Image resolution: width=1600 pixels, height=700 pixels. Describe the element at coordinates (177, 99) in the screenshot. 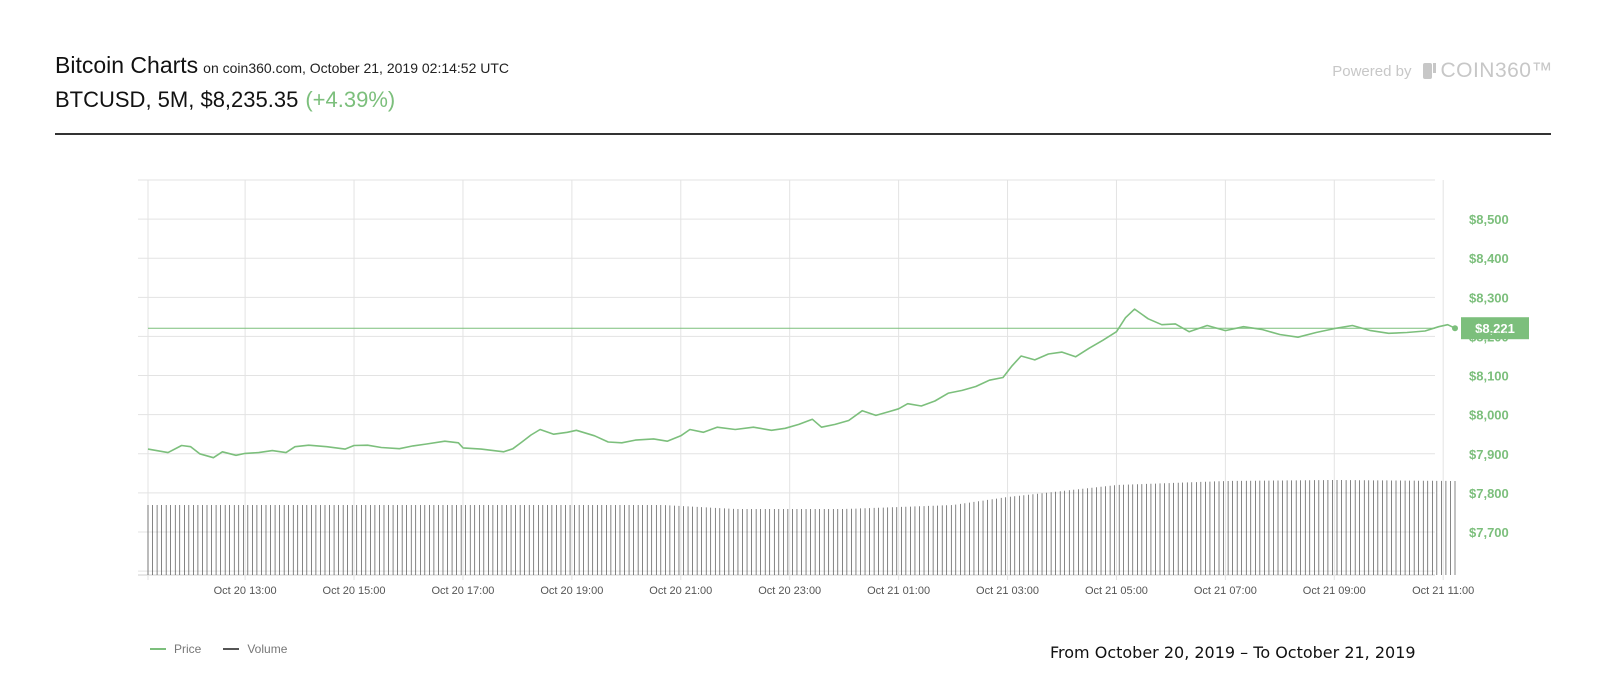

I see `pair-line: BTCUSD, 5M, $8,235.35` at that location.